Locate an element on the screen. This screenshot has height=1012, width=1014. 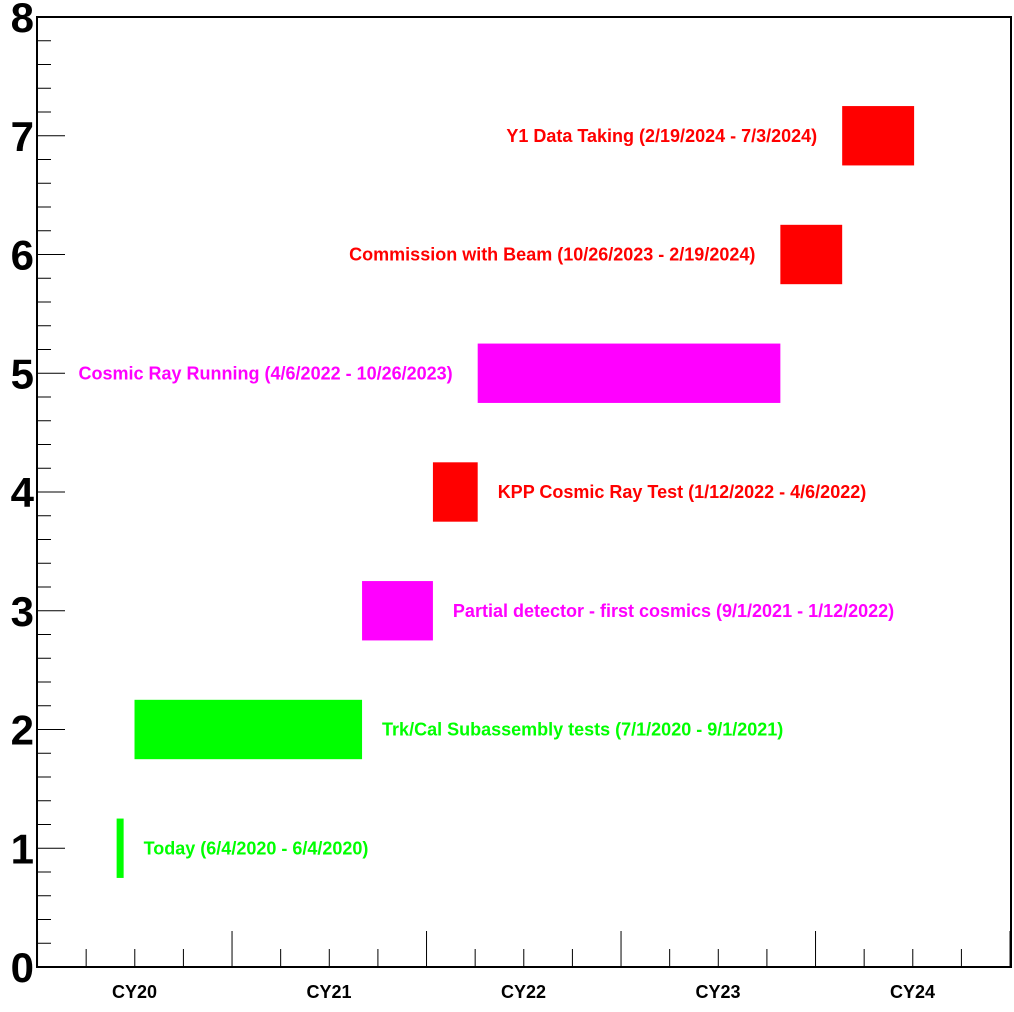
y-tick-label: 5 is located at coordinates (22, 373).